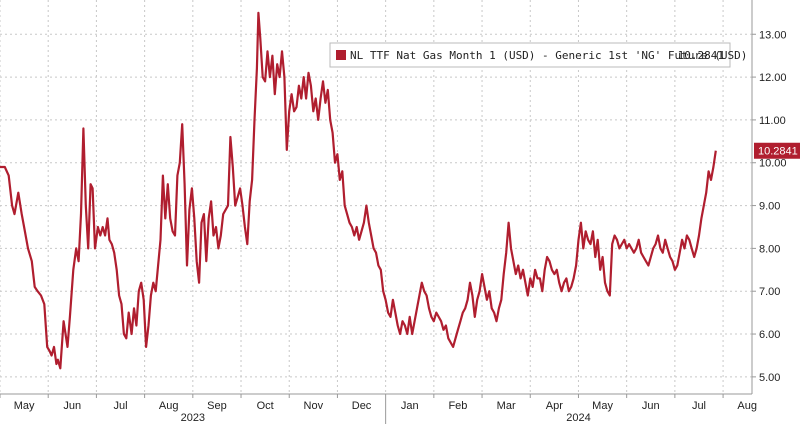  Describe the element at coordinates (769, 249) in the screenshot. I see `y-tick-label: 8.00` at that location.